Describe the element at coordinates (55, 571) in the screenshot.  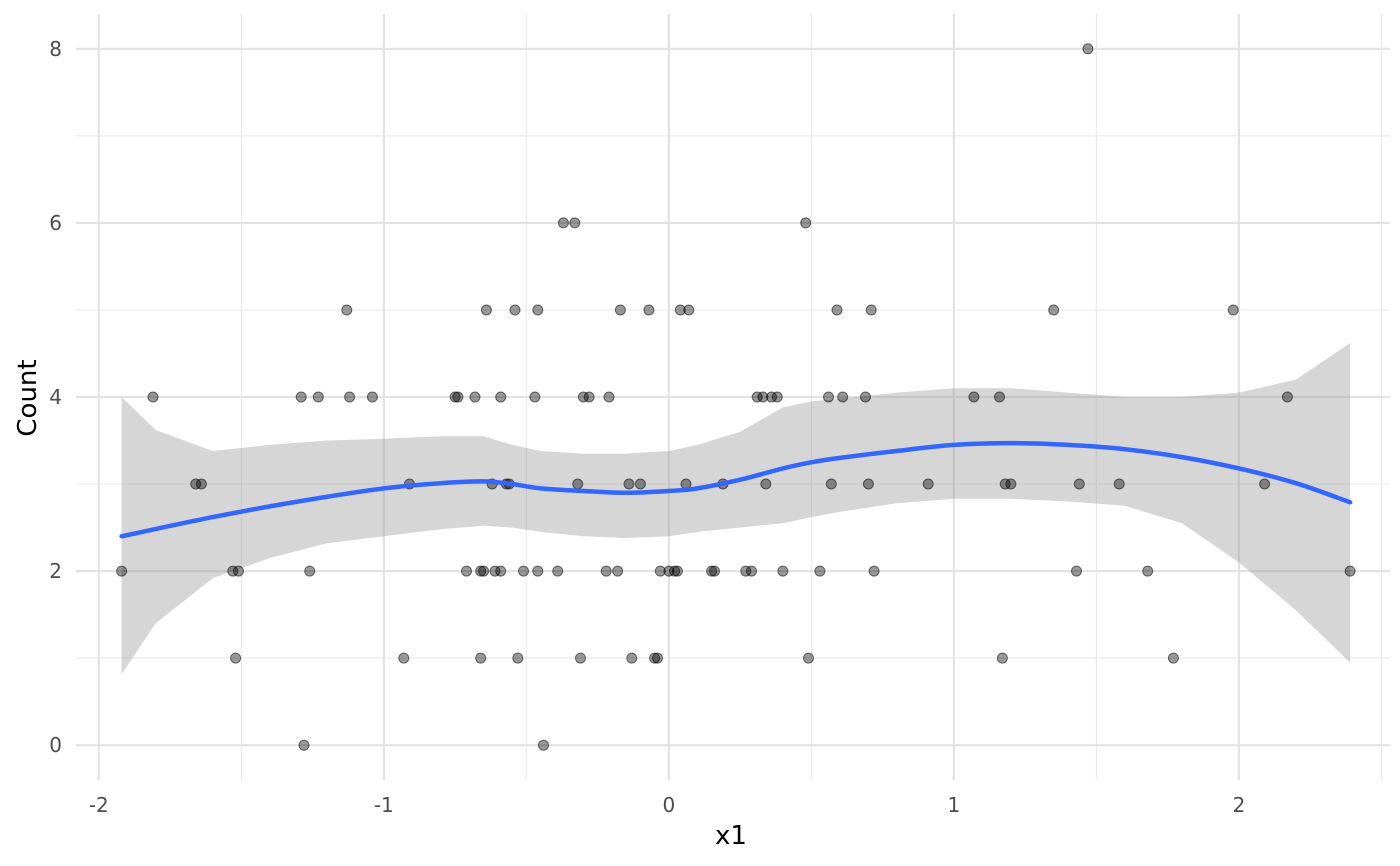
I see `y-tick-label: 2` at that location.